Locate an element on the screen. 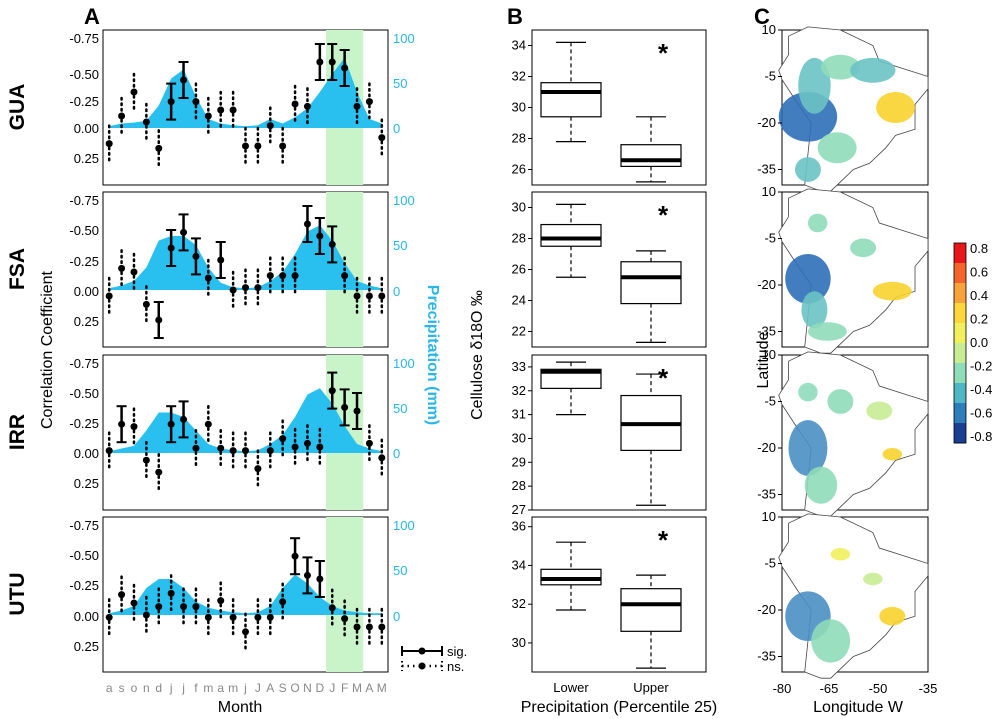  month-label: N is located at coordinates (307, 688).